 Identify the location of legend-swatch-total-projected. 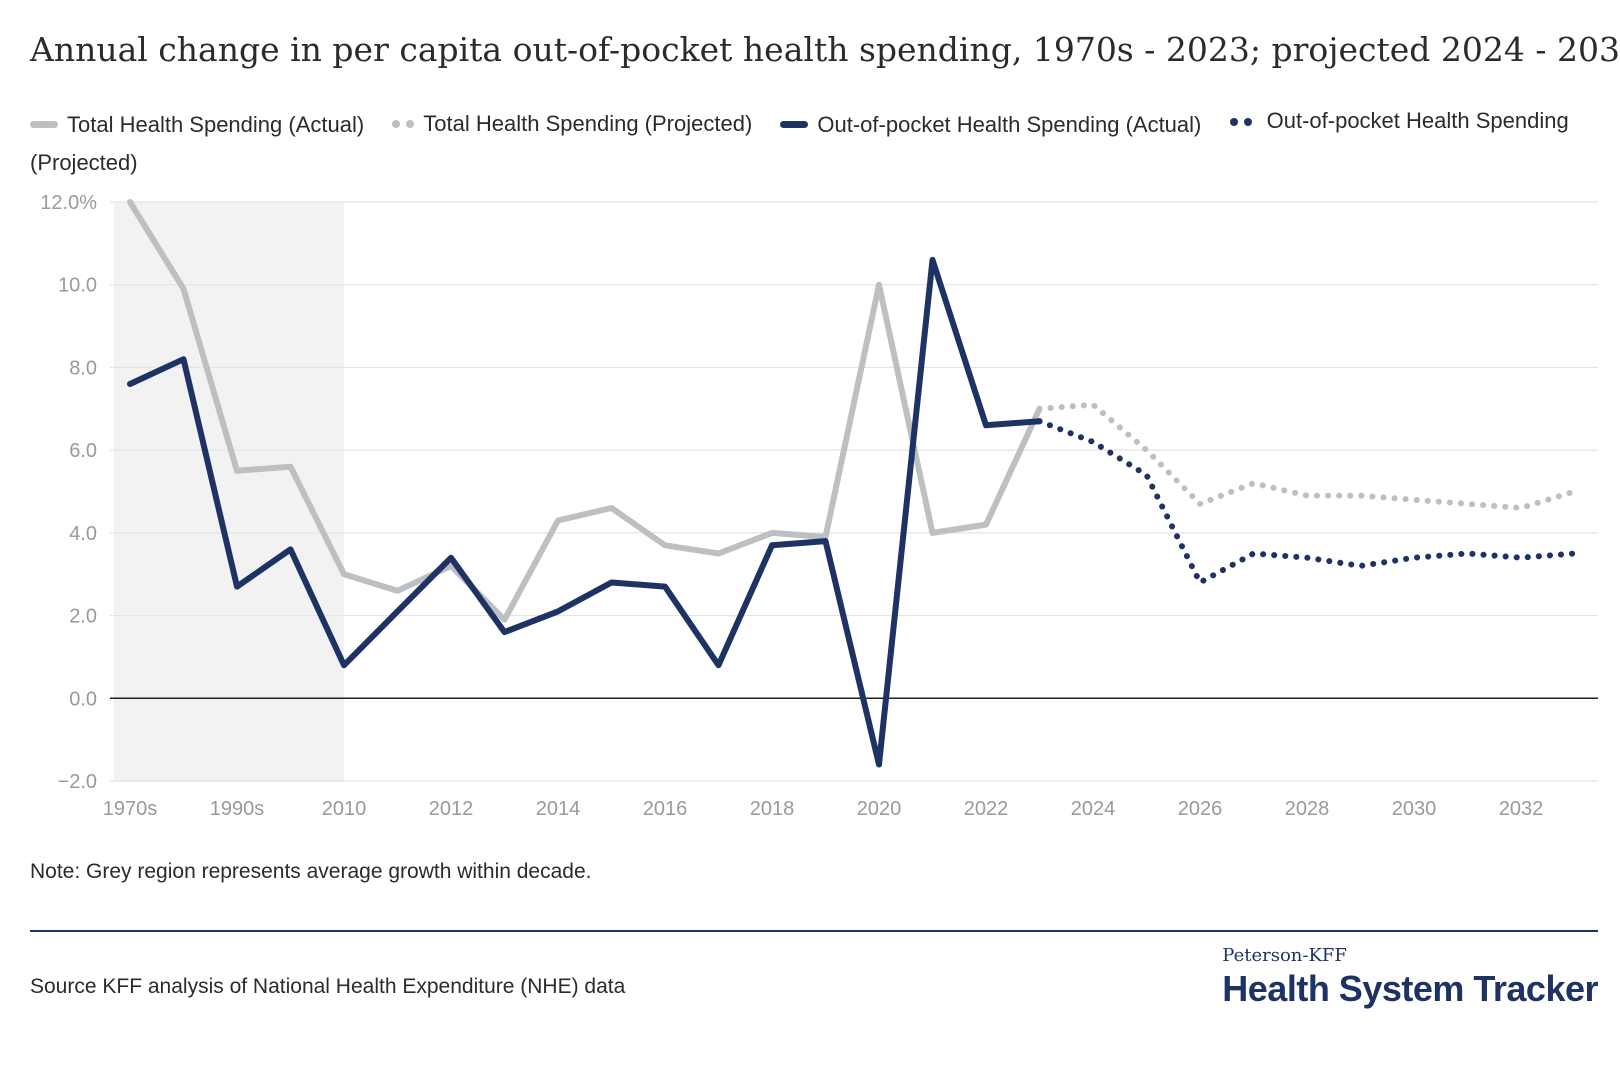
(403, 124).